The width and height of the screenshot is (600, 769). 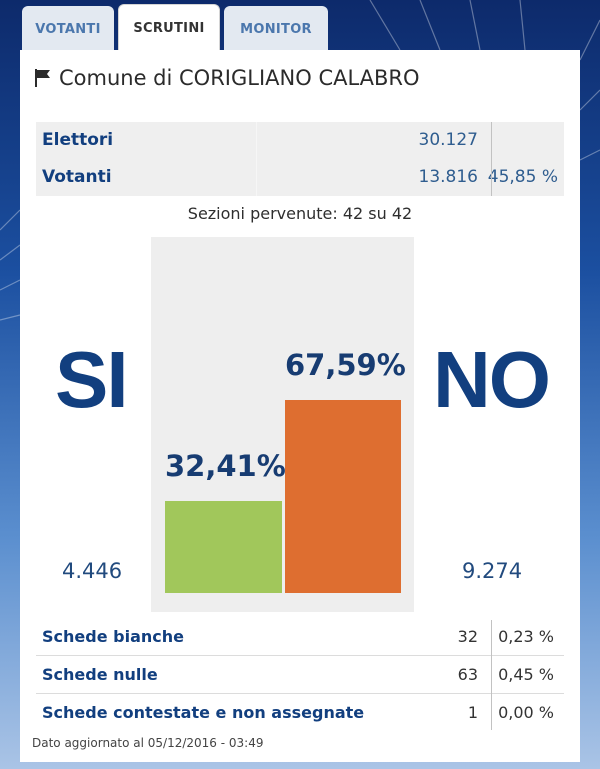 I want to click on tab-scrutini: SCRUTINI, so click(x=169, y=28).